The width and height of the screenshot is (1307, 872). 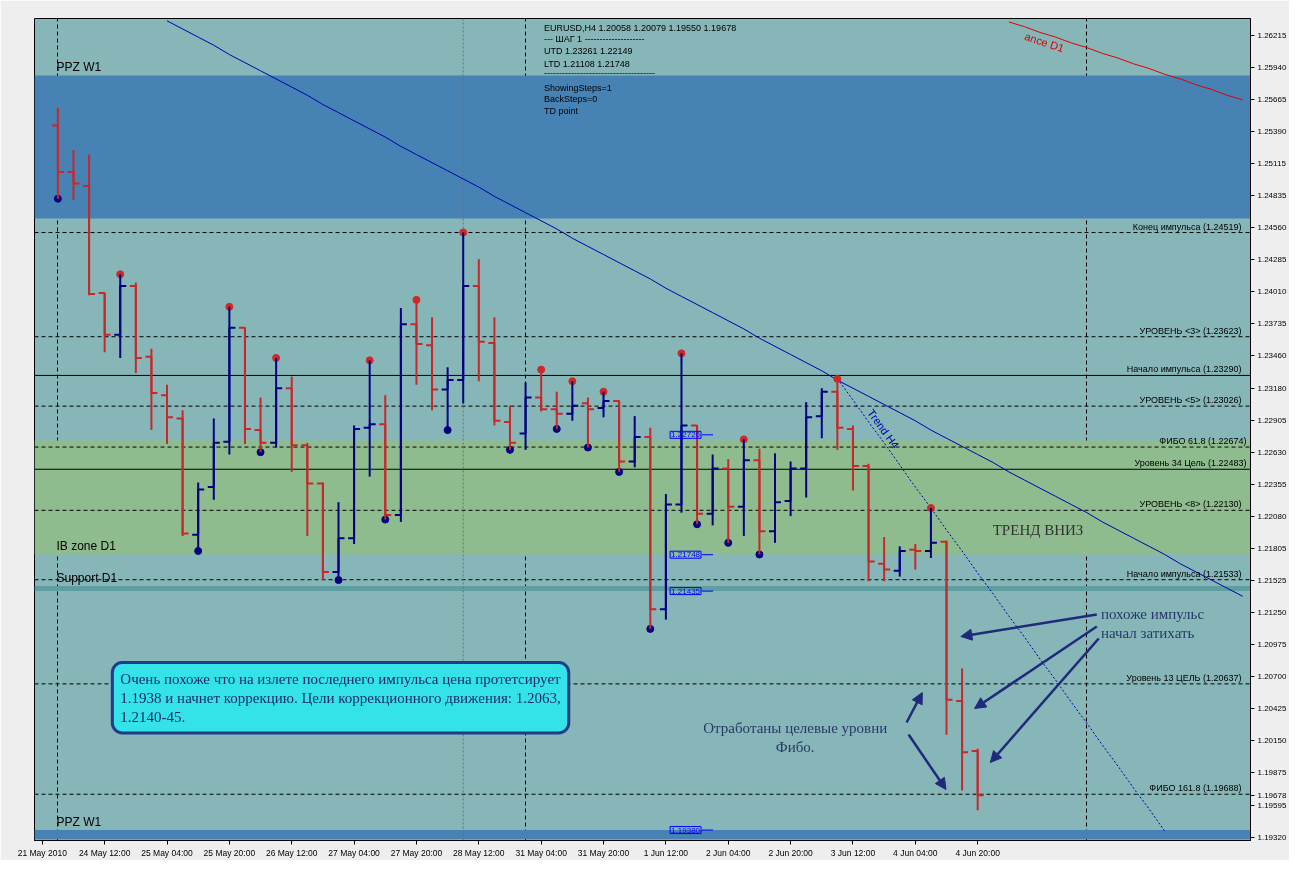 What do you see at coordinates (588, 51) in the screenshot?
I see `annotation: UTD 1.23261 1.22149` at bounding box center [588, 51].